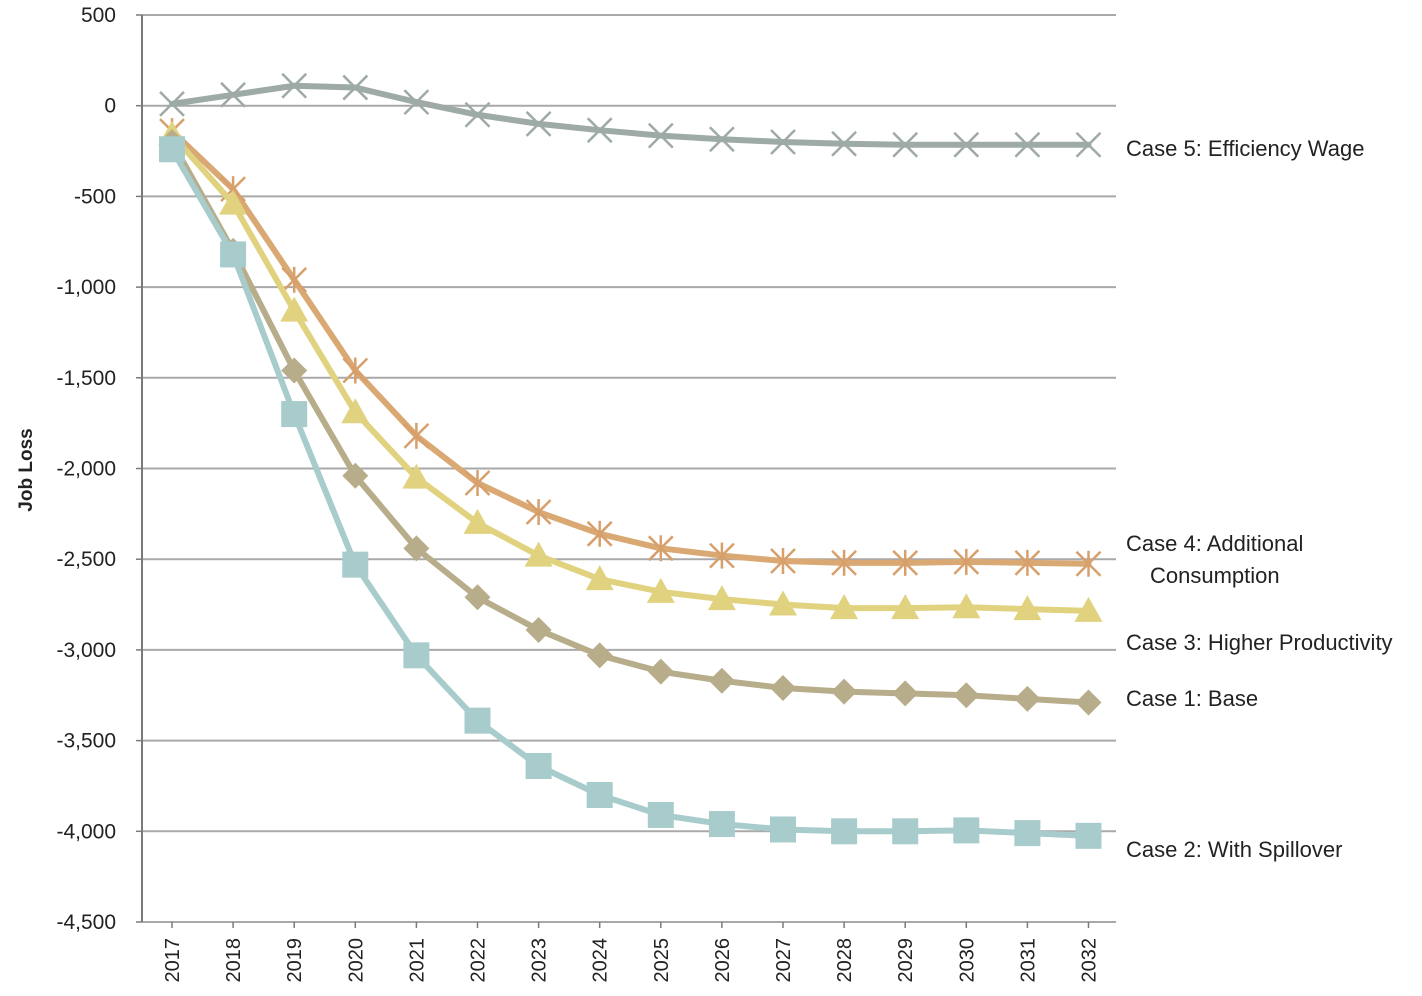 This screenshot has width=1422, height=996. I want to click on y-tick-label: -1,000, so click(86, 287).